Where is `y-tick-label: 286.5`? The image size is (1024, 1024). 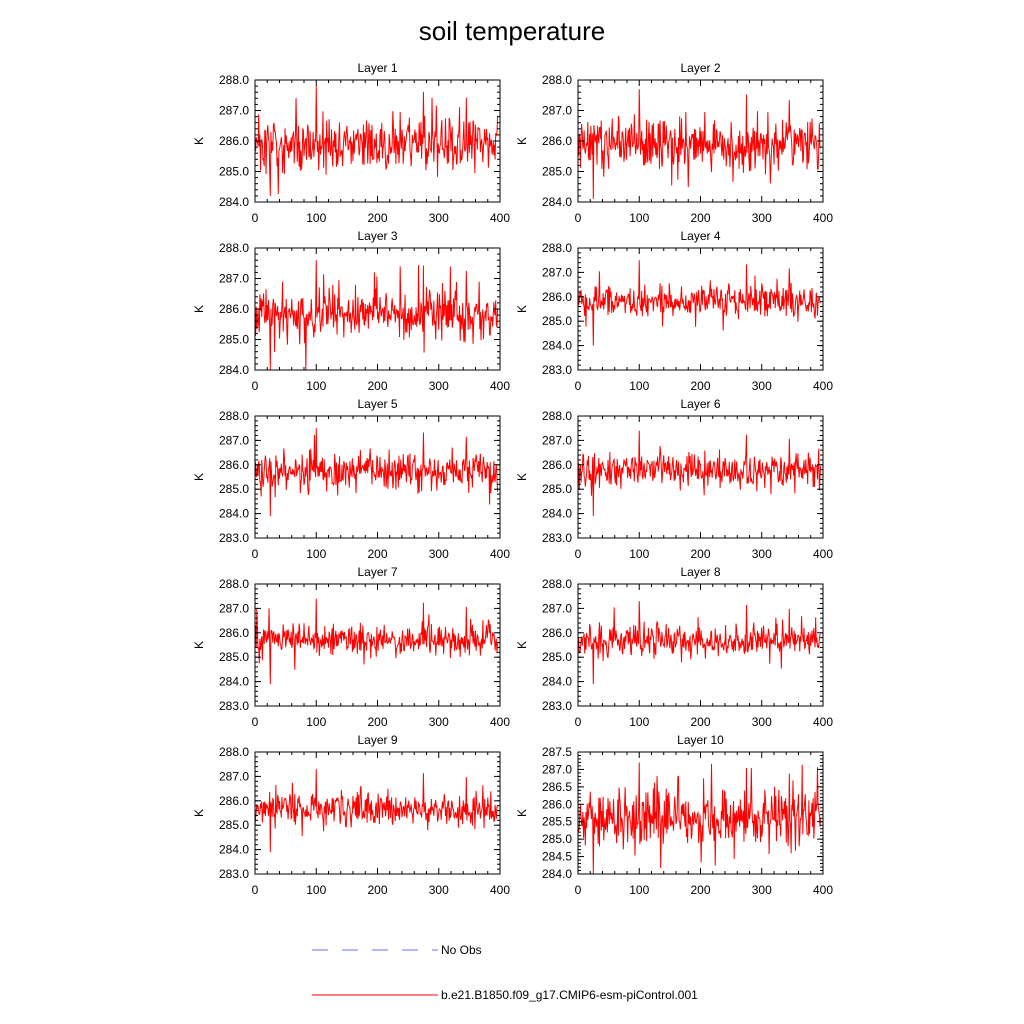
y-tick-label: 286.5 is located at coordinates (557, 787).